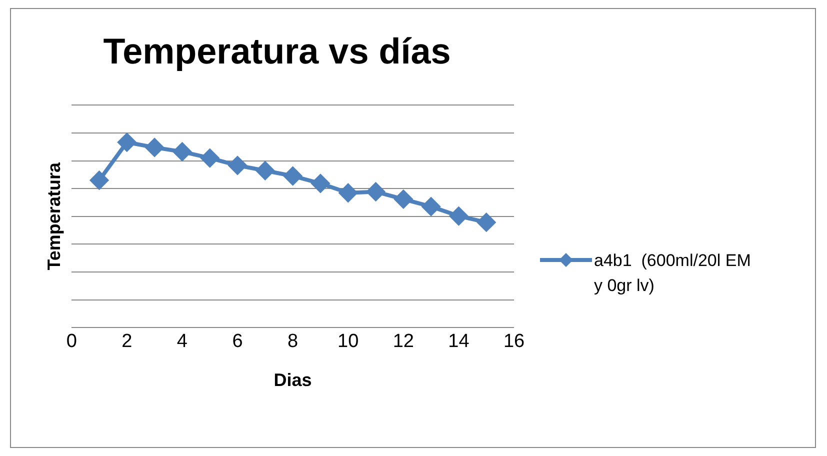 The height and width of the screenshot is (456, 827). I want to click on x-tick-label: 12, so click(403, 341).